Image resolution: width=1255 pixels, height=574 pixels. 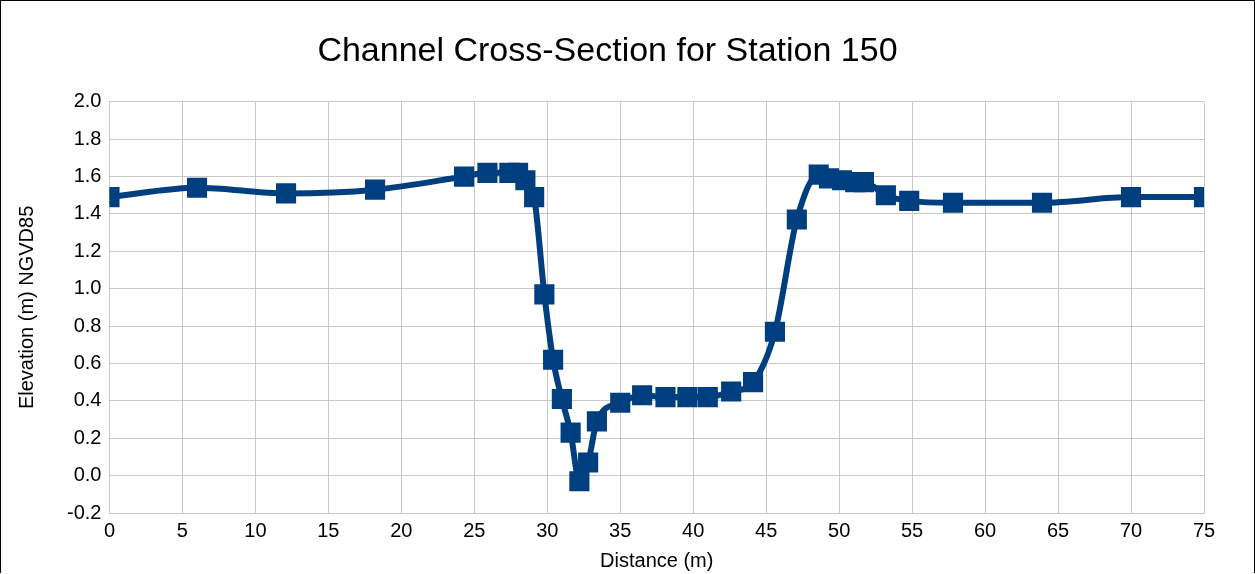 I want to click on y-tick-label: 0.0, so click(x=87, y=474).